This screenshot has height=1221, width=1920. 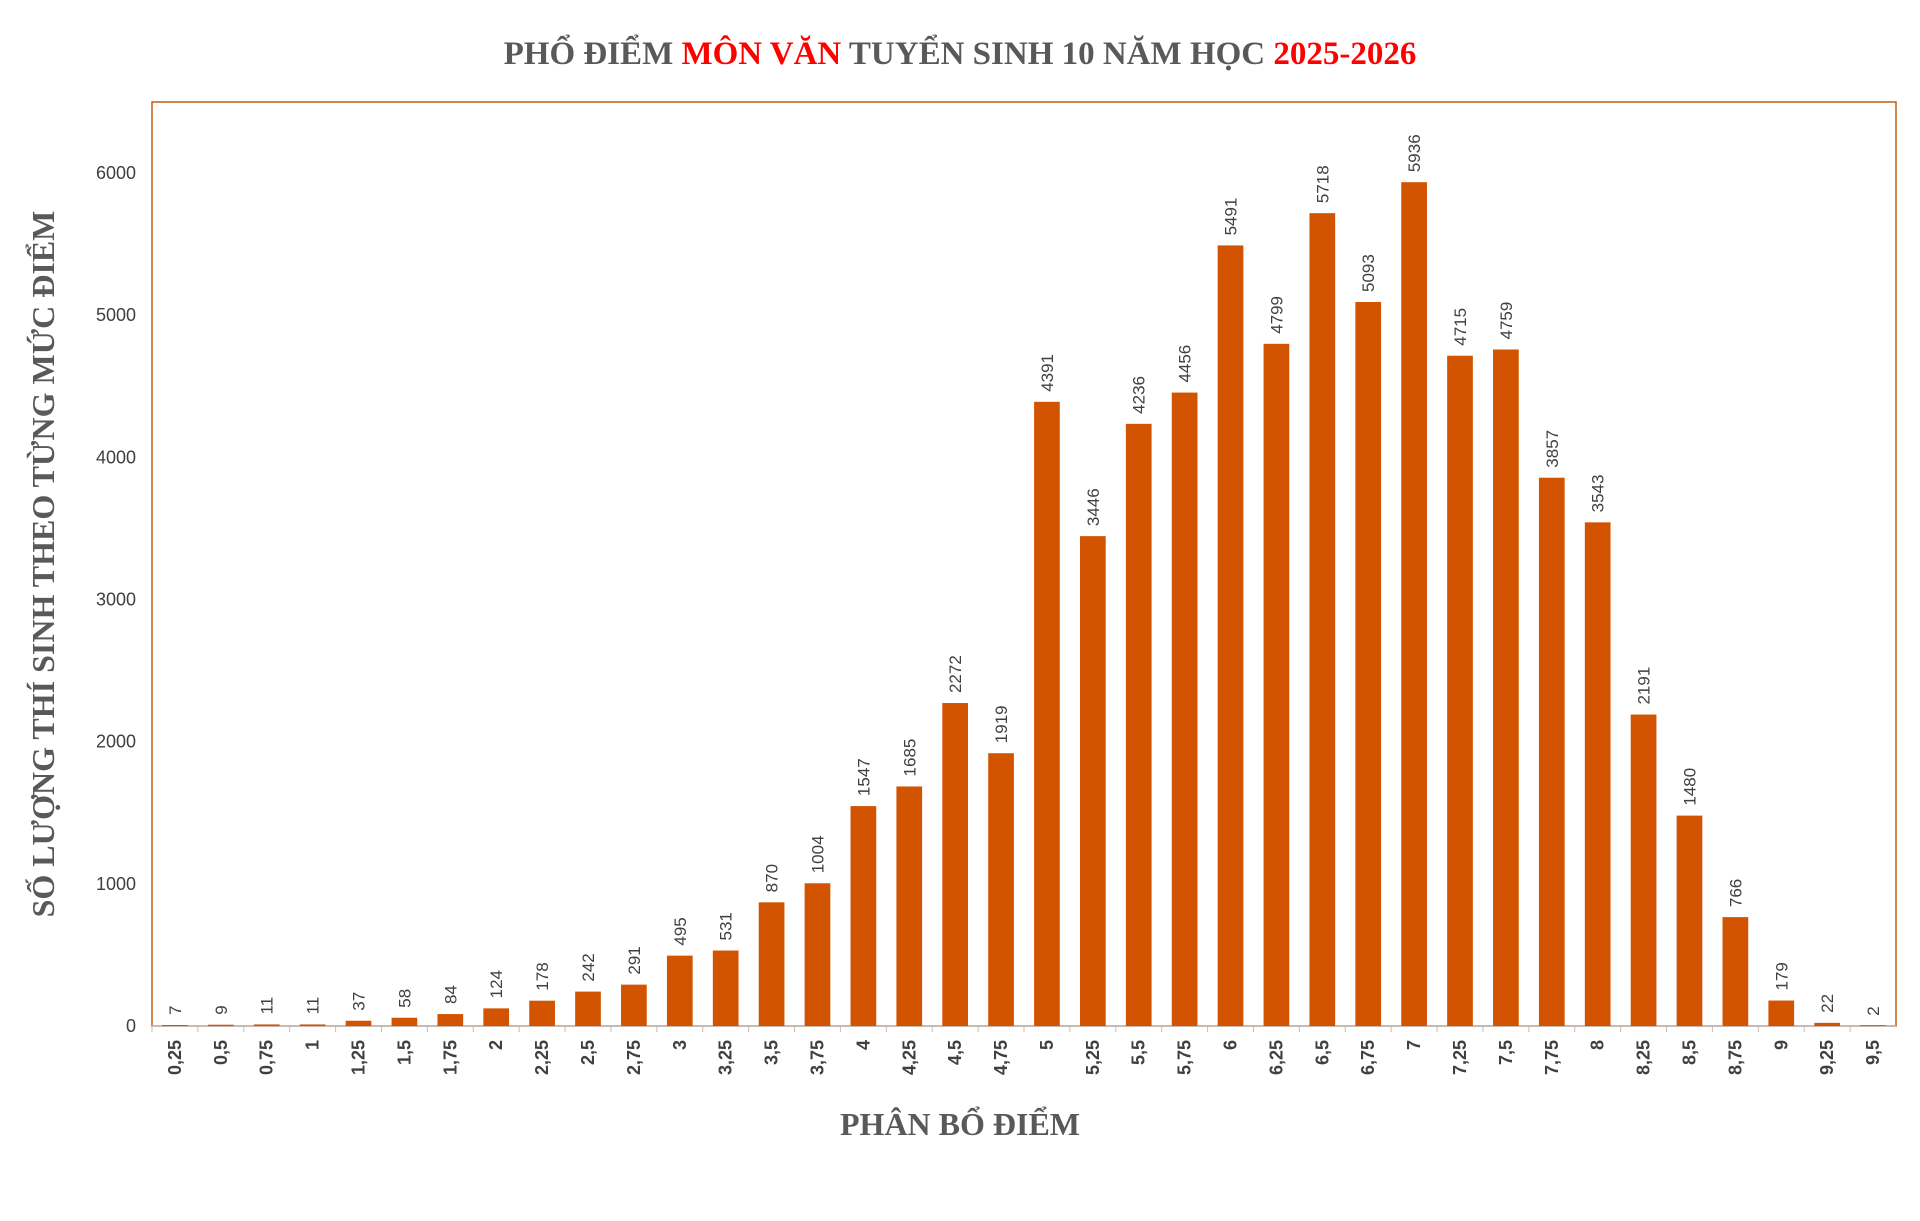 What do you see at coordinates (1552, 1057) in the screenshot?
I see `x-tick-label: 7,75` at bounding box center [1552, 1057].